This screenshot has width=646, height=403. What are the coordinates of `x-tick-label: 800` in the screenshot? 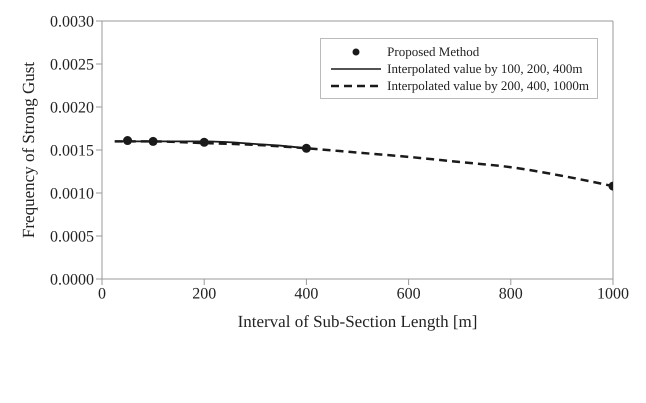 It's located at (510, 293).